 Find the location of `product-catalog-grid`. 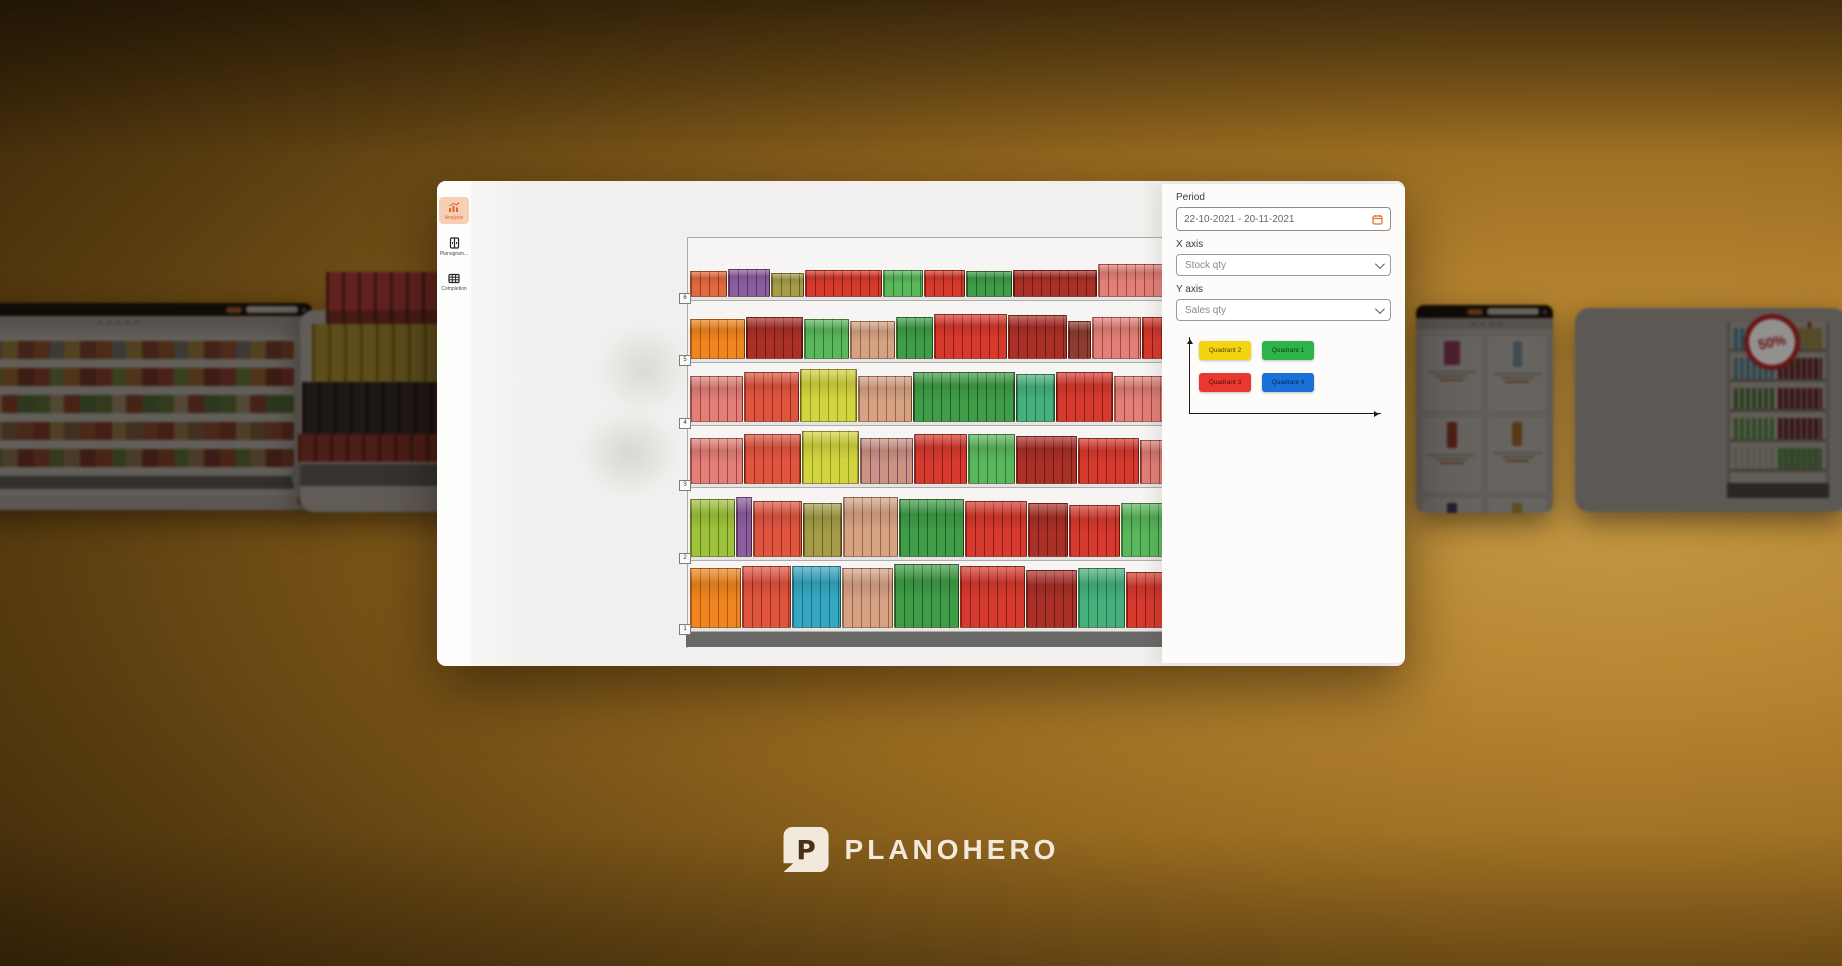

product-catalog-grid is located at coordinates (1484, 424).